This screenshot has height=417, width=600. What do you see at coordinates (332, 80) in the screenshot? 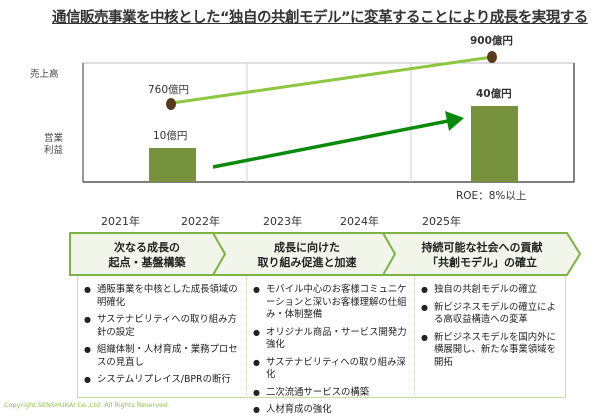
I see `revenue-line` at bounding box center [332, 80].